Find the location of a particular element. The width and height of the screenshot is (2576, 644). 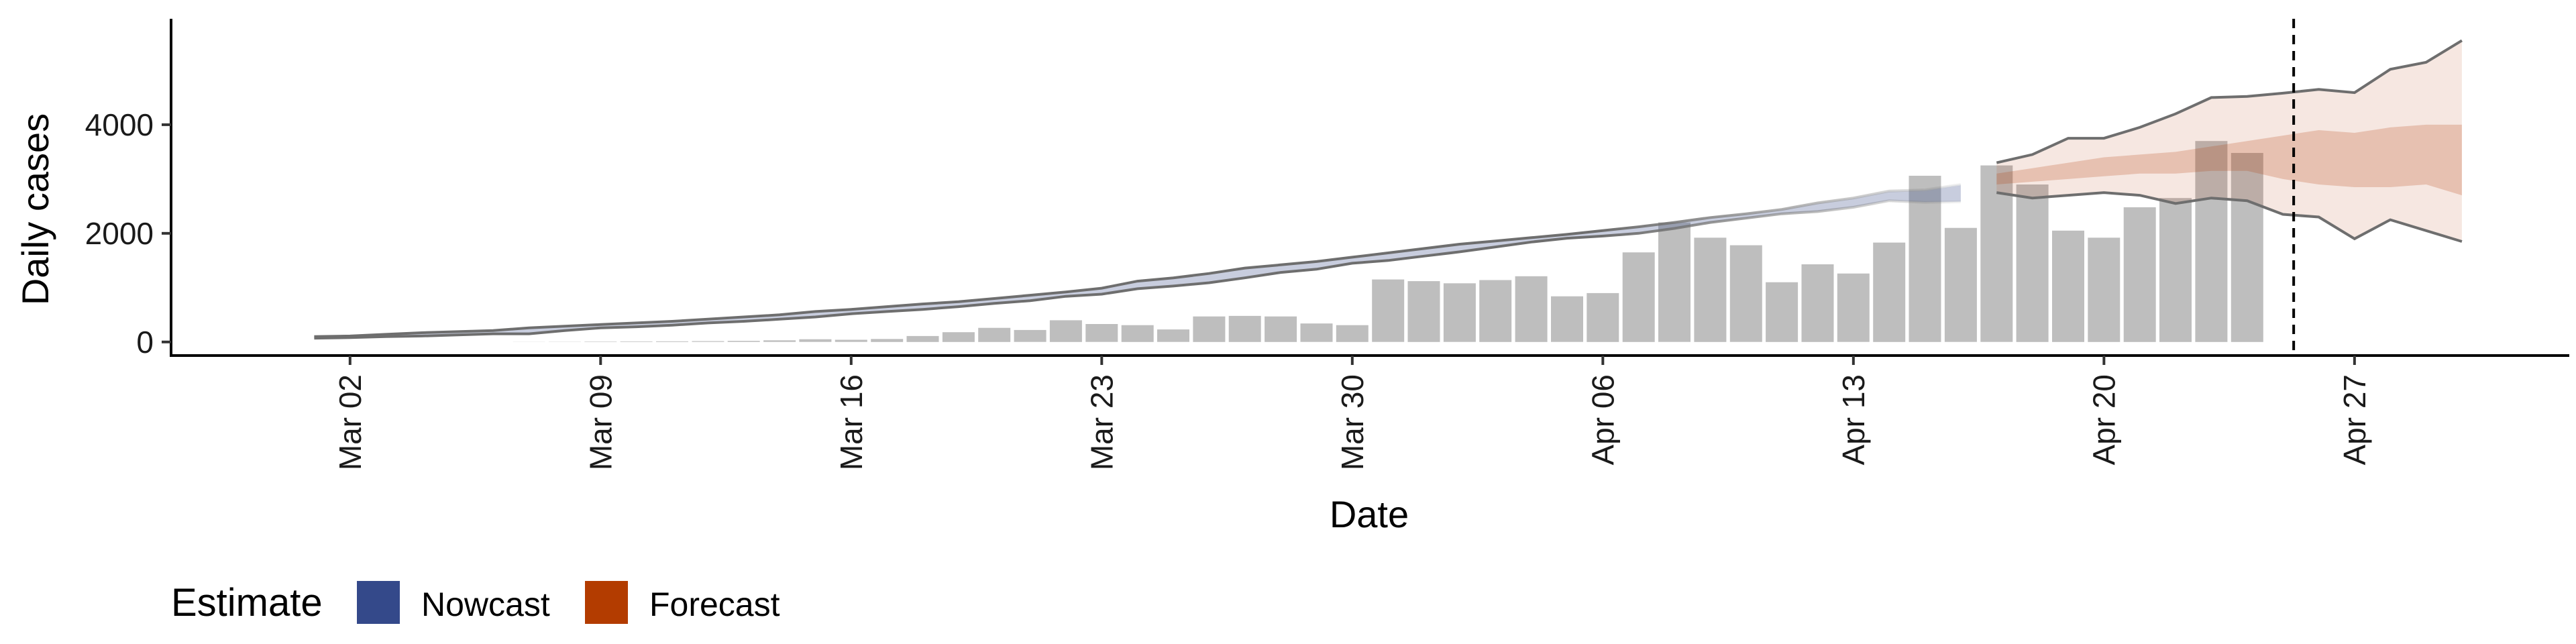

legend-label-nowcast: Nowcast is located at coordinates (485, 604).